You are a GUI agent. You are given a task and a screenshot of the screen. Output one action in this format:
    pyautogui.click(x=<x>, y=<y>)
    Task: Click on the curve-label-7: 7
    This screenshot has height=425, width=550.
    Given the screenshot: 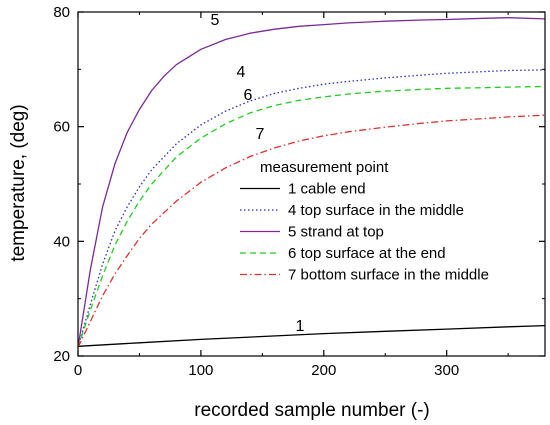 What is the action you would take?
    pyautogui.click(x=260, y=134)
    